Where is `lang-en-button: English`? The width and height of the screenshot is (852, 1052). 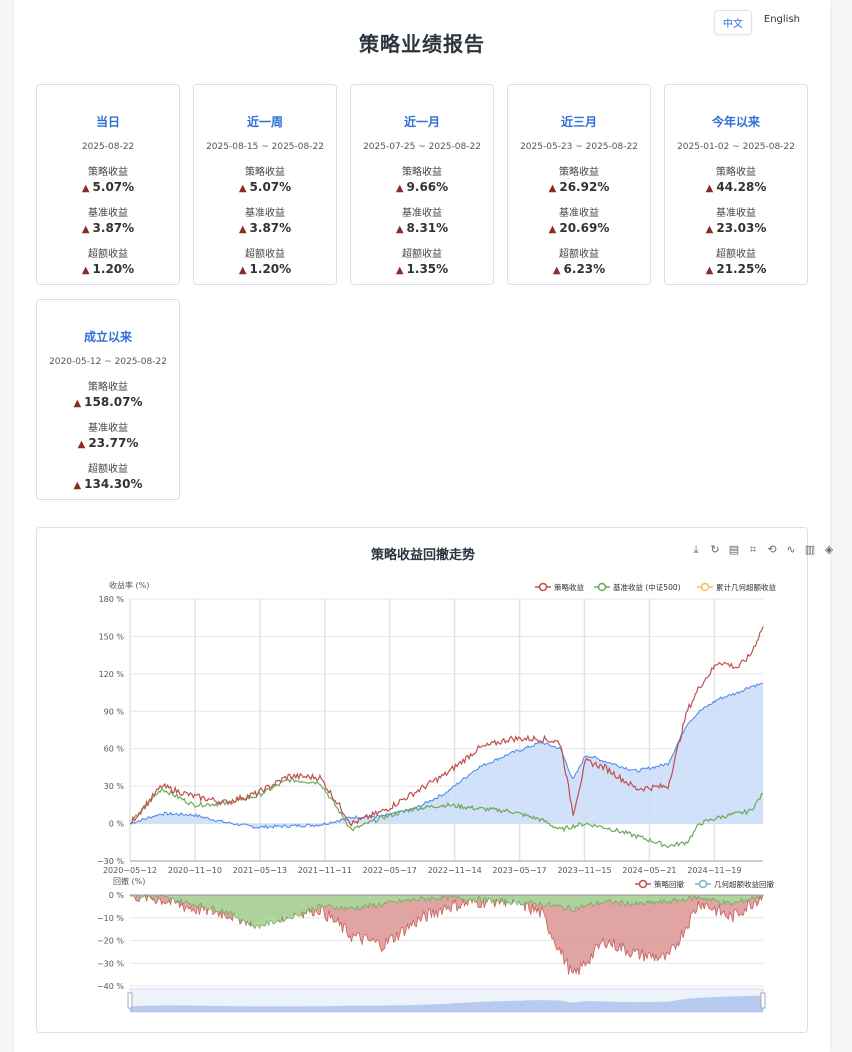 lang-en-button: English is located at coordinates (781, 19).